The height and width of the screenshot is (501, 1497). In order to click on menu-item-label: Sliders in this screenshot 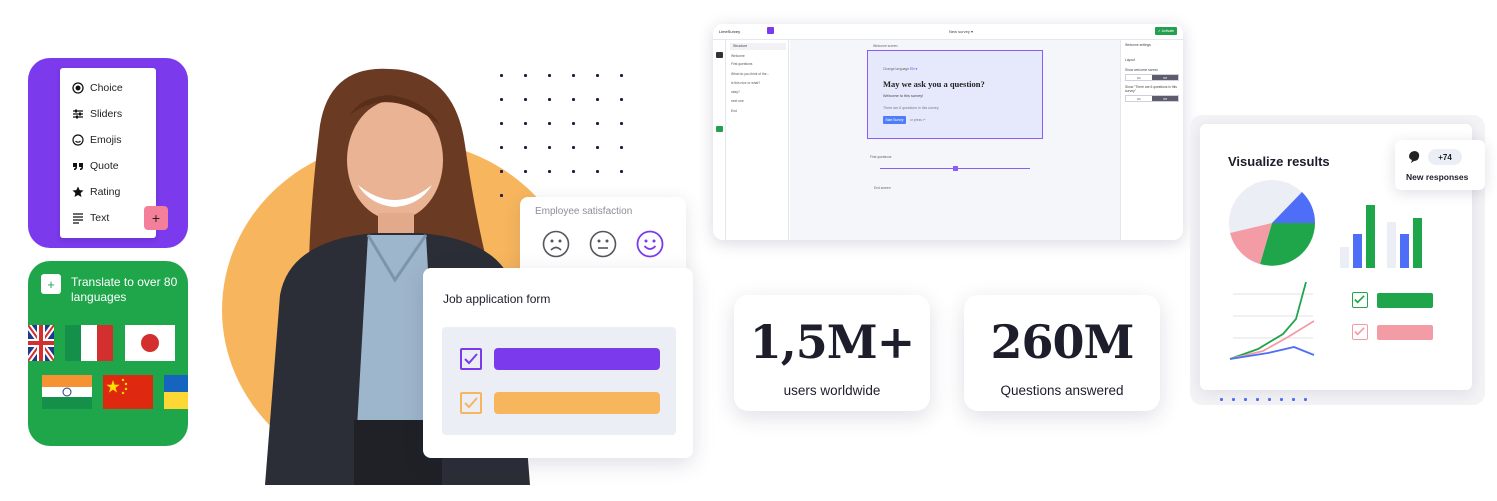, I will do `click(106, 114)`.